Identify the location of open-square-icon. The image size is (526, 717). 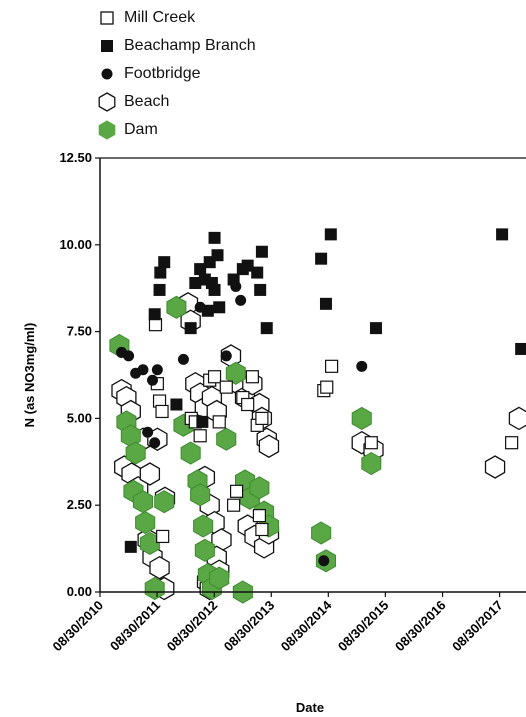
(107, 18).